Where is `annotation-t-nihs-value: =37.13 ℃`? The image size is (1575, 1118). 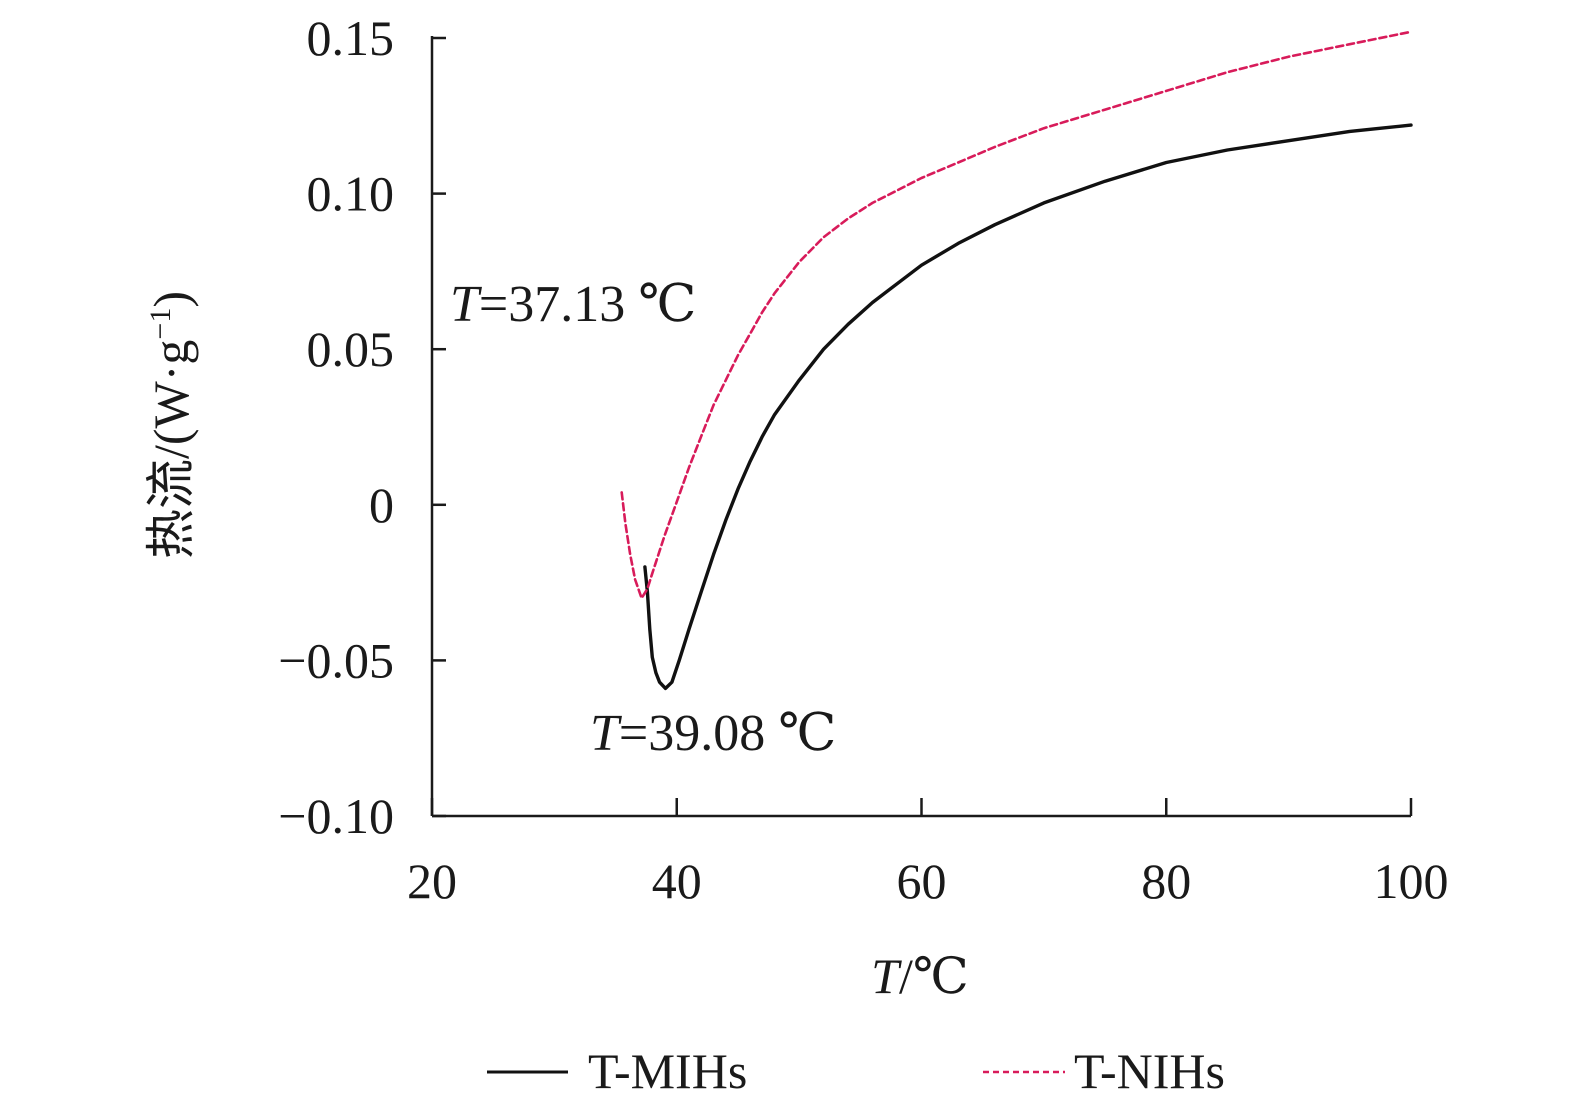 annotation-t-nihs-value: =37.13 ℃ is located at coordinates (588, 304).